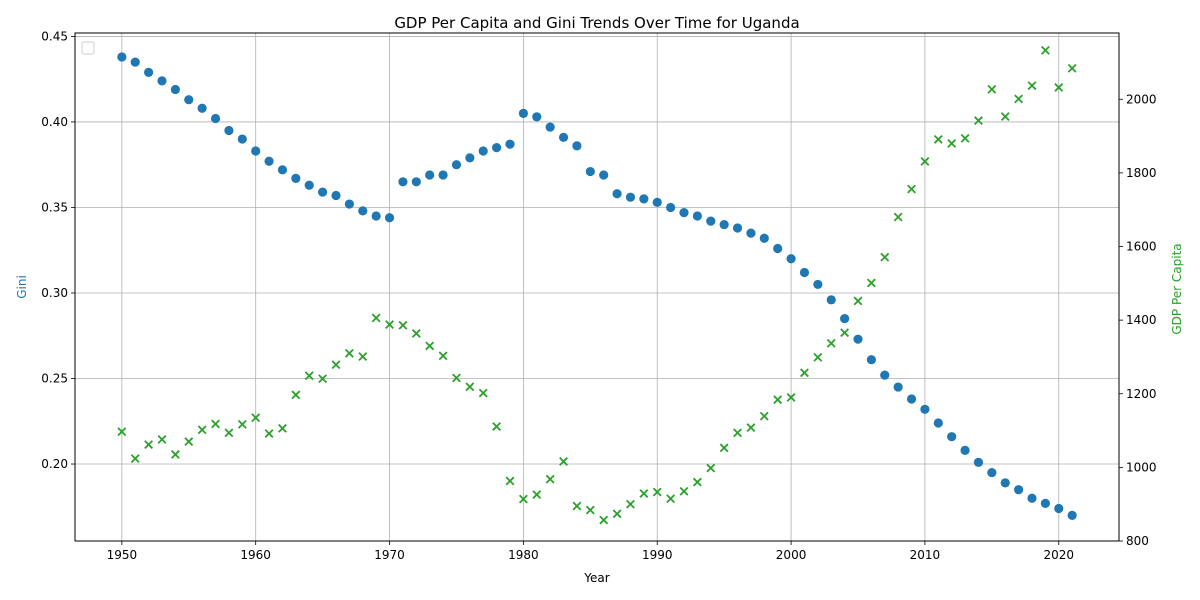  Describe the element at coordinates (1141, 394) in the screenshot. I see `y-right-tick-label: 1200` at that location.